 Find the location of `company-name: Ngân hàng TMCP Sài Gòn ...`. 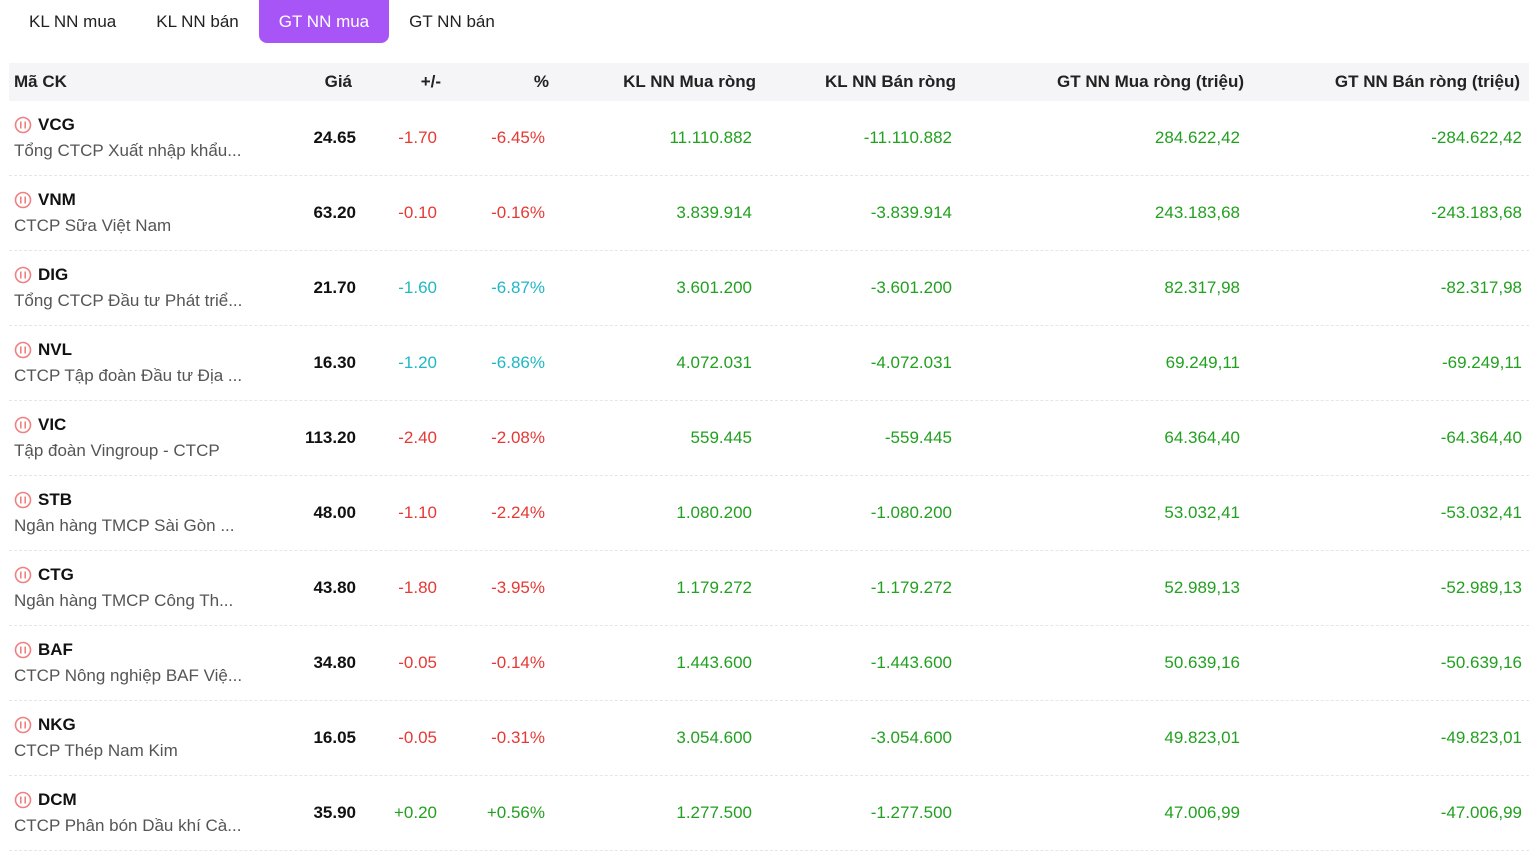

company-name: Ngân hàng TMCP Sài Gòn ... is located at coordinates (124, 525).